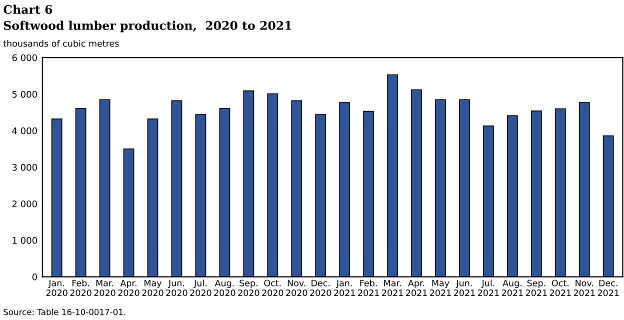 The width and height of the screenshot is (624, 320). I want to click on x-tick-label: Feb. 2021, so click(368, 288).